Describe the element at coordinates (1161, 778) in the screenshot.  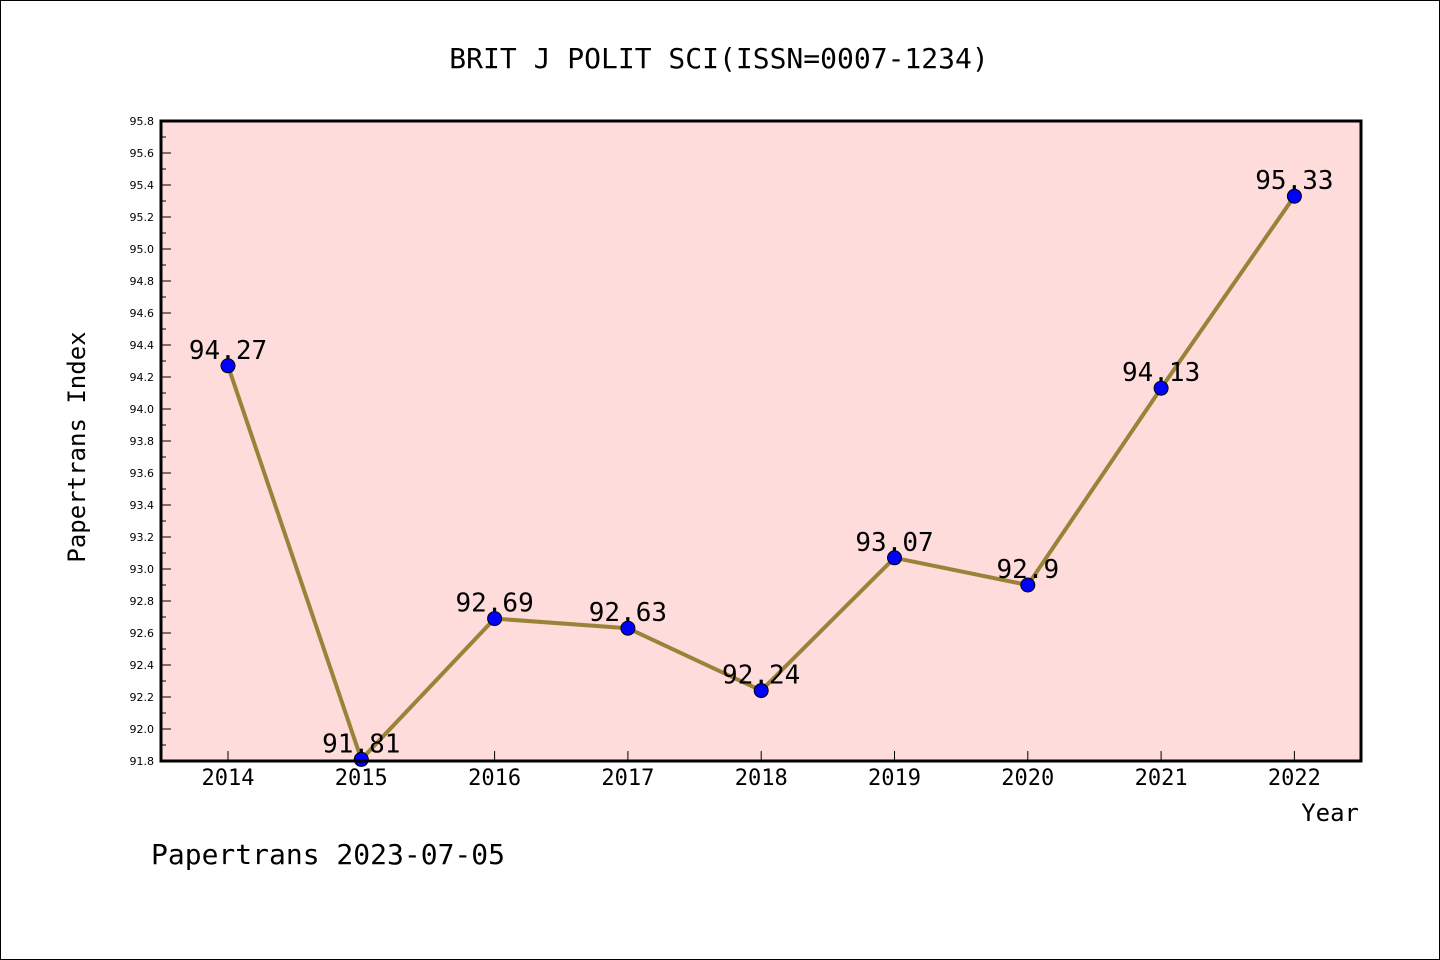
I see `x-tick-label: 2021` at that location.